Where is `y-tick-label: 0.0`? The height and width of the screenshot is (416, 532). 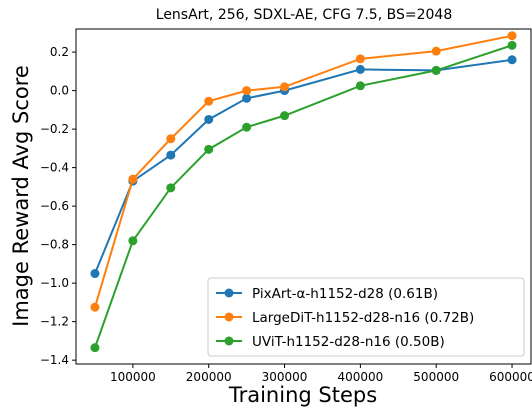
y-tick-label: 0.0 is located at coordinates (59, 91).